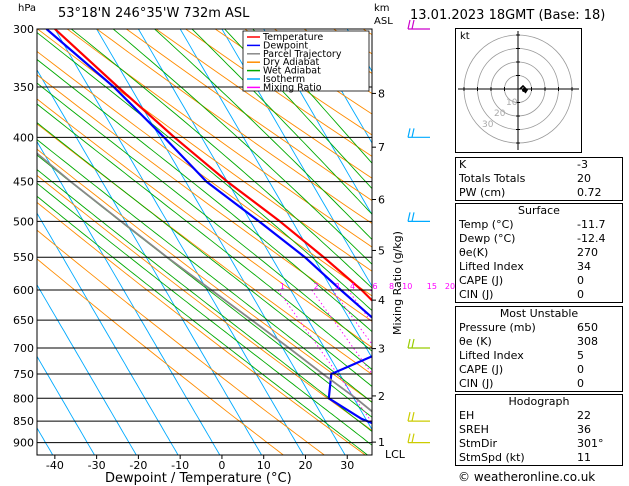  I want to click on index-row: Lifted Index 34, so click(539, 267).